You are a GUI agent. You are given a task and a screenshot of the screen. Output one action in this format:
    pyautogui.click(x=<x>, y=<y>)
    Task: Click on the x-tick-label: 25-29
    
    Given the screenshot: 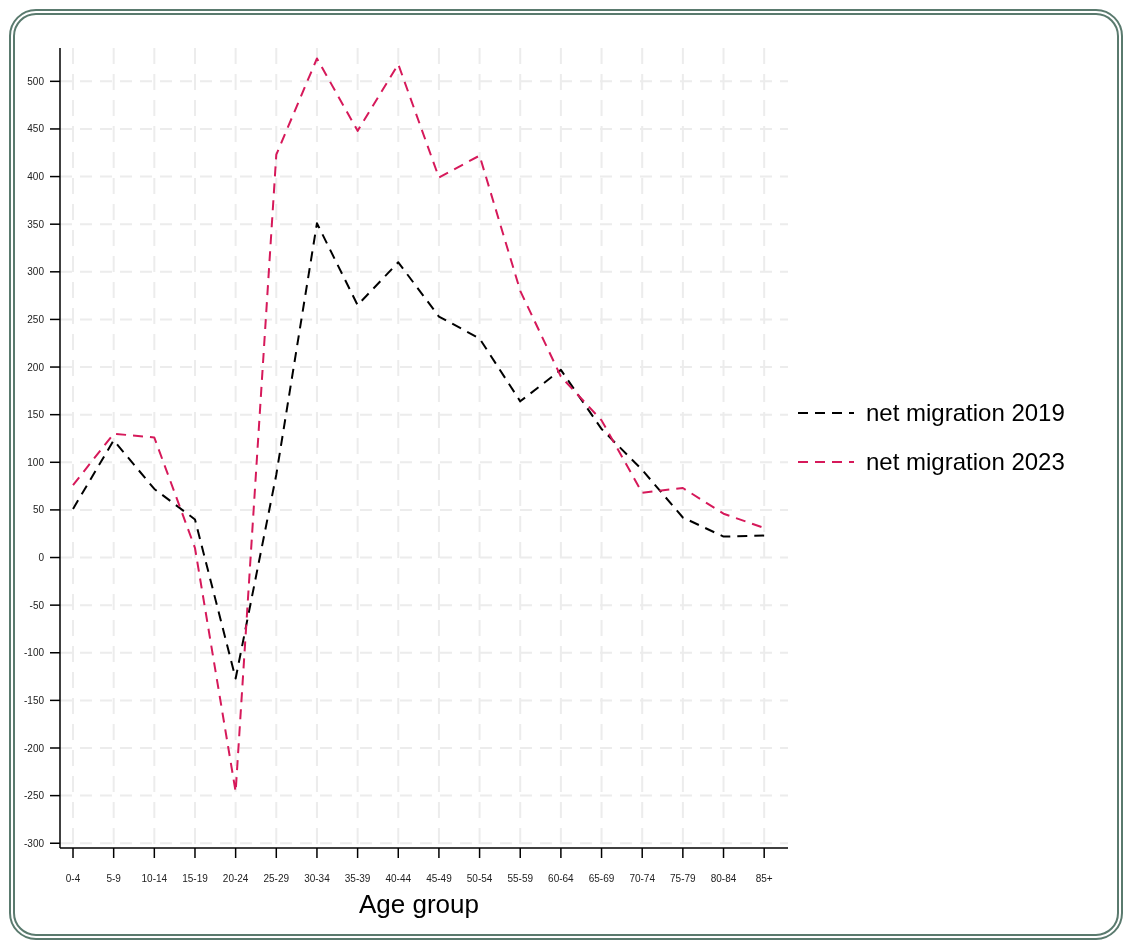 What is the action you would take?
    pyautogui.click(x=276, y=878)
    